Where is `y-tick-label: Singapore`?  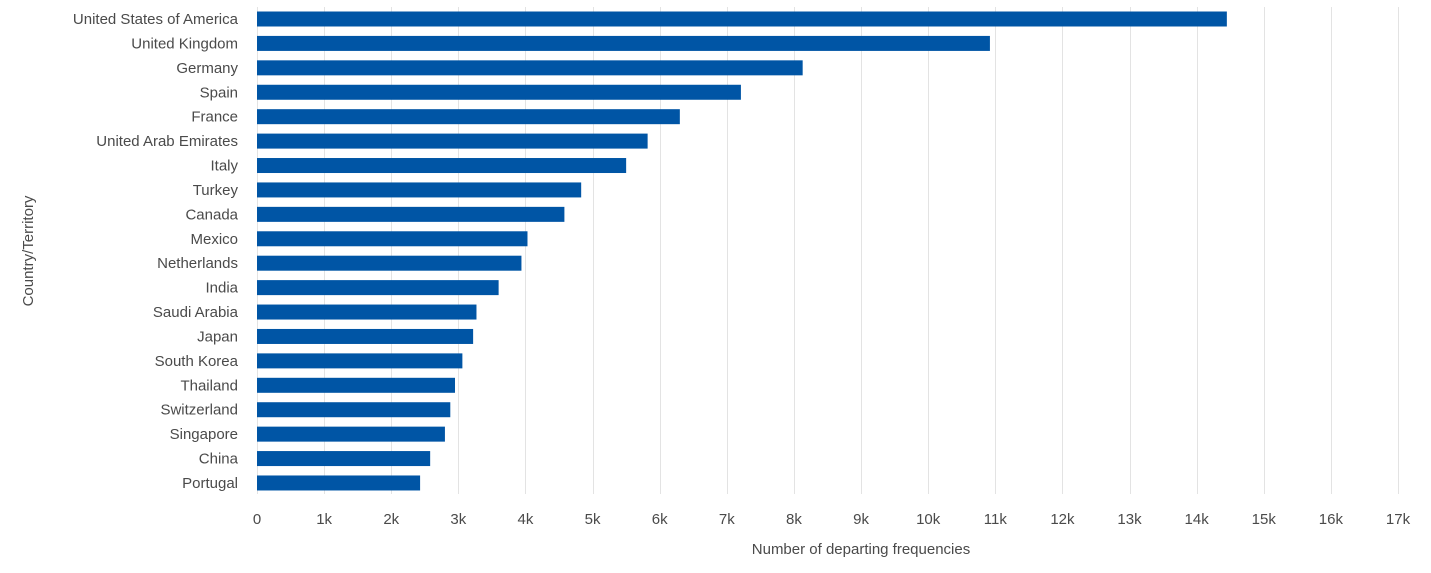
y-tick-label: Singapore is located at coordinates (204, 434).